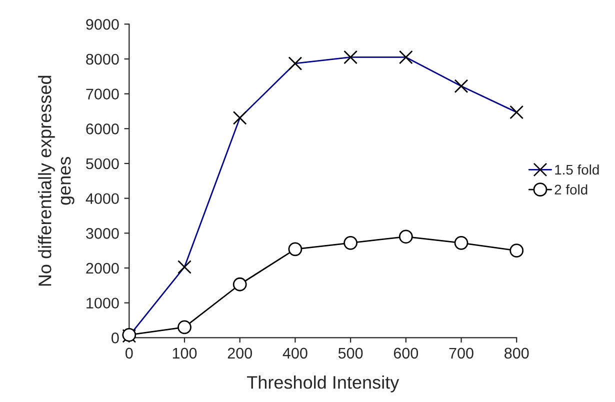  I want to click on y-axis-title: No differentially expressed genes, so click(56, 181).